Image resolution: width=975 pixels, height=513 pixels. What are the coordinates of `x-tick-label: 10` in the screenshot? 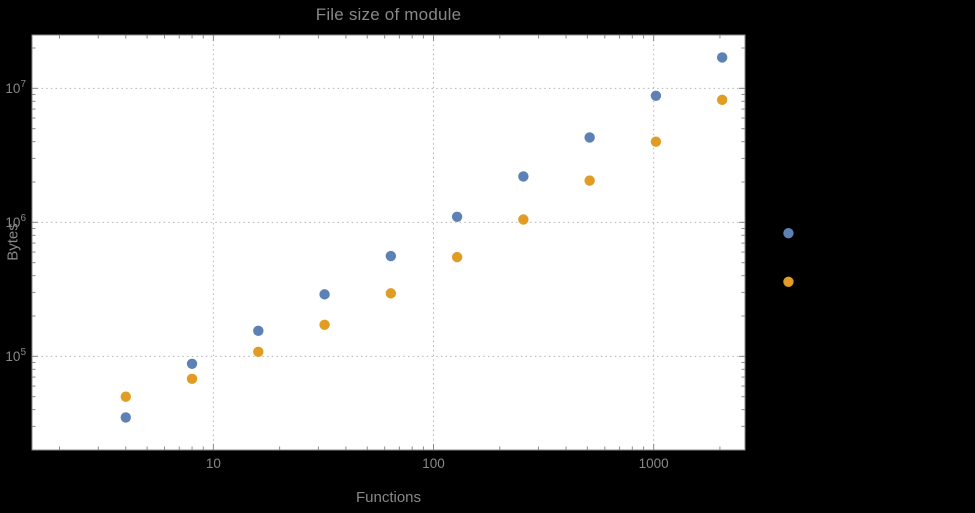 It's located at (213, 463).